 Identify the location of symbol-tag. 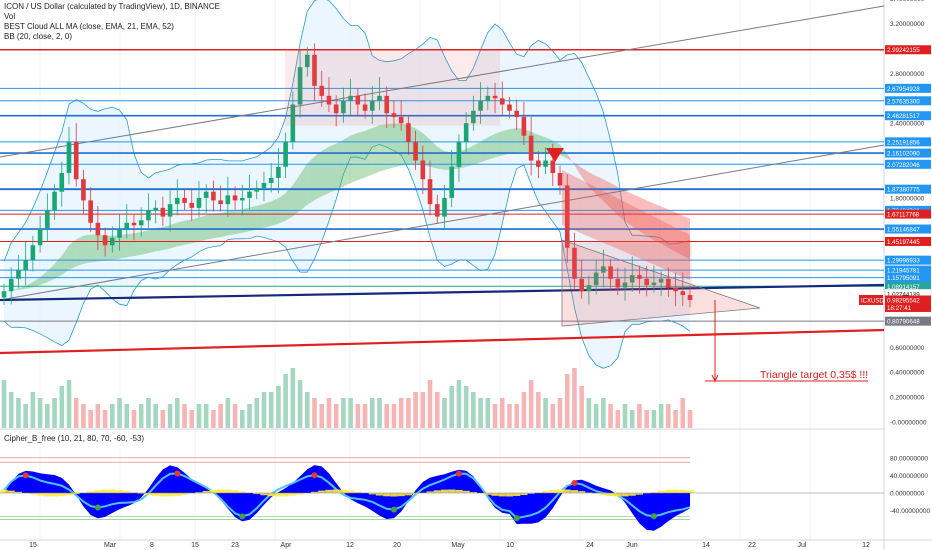
(871, 299).